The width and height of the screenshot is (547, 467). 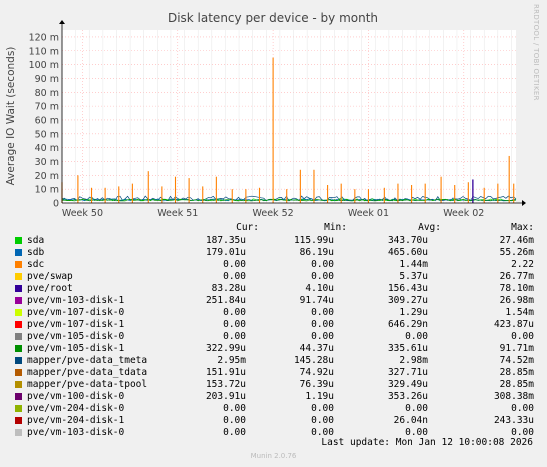 I want to click on y-tick-label: 30 m, so click(x=47, y=162).